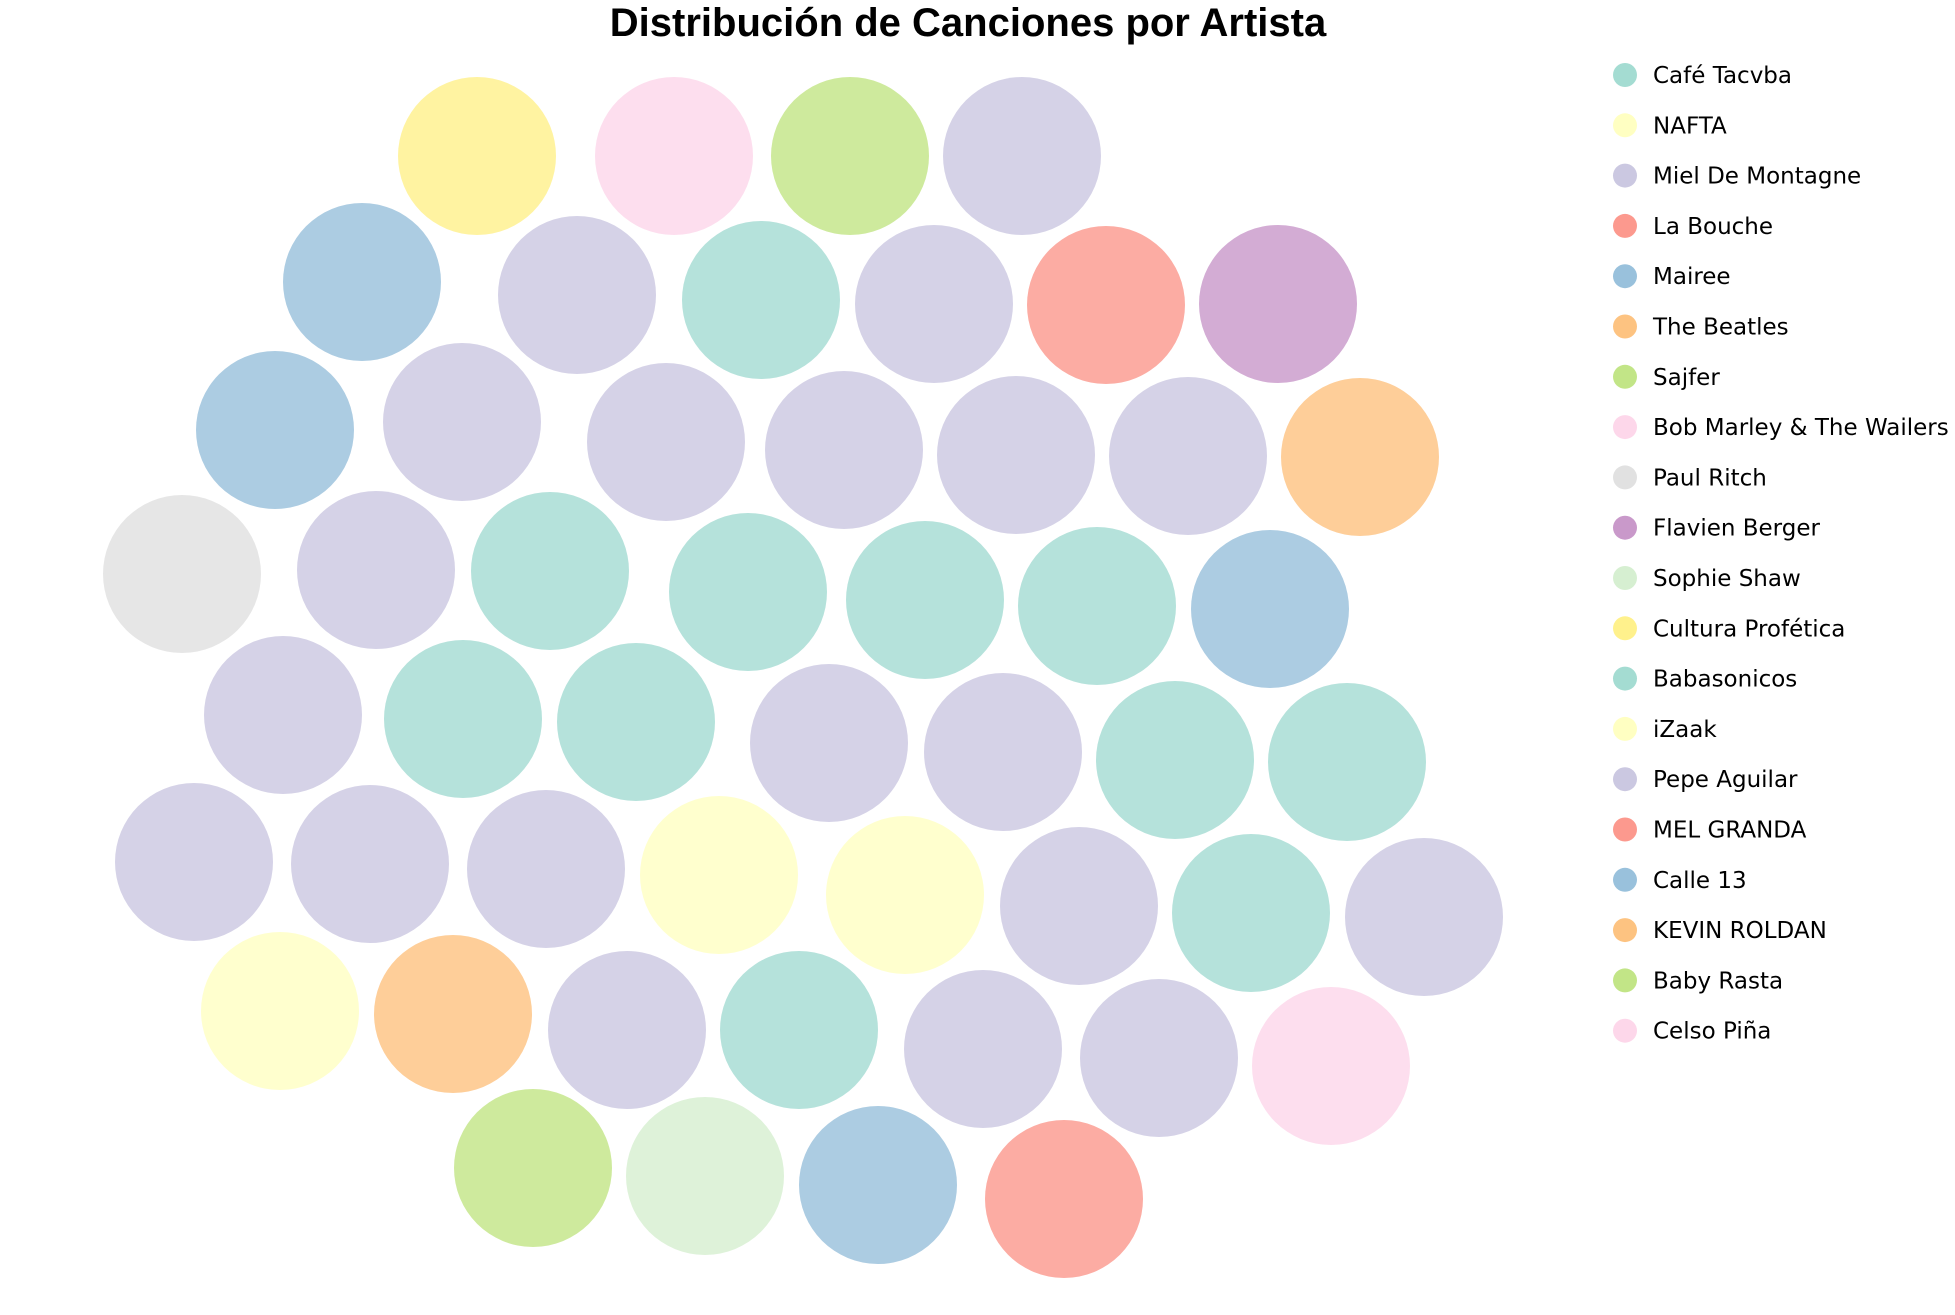 This screenshot has width=1955, height=1315. Describe the element at coordinates (362, 282) in the screenshot. I see `bubble-mairee: Mairee` at that location.